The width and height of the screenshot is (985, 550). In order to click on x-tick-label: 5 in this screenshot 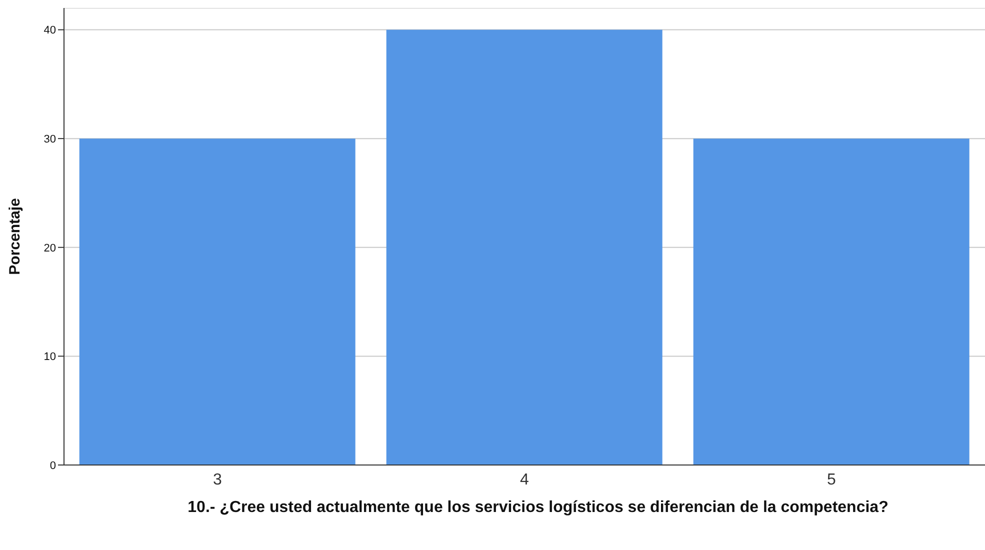, I will do `click(831, 479)`.